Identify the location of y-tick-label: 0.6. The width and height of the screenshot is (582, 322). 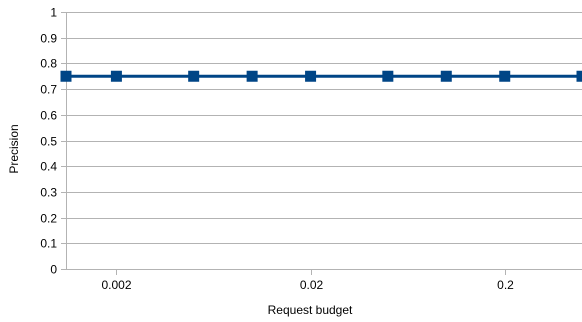
(48, 116).